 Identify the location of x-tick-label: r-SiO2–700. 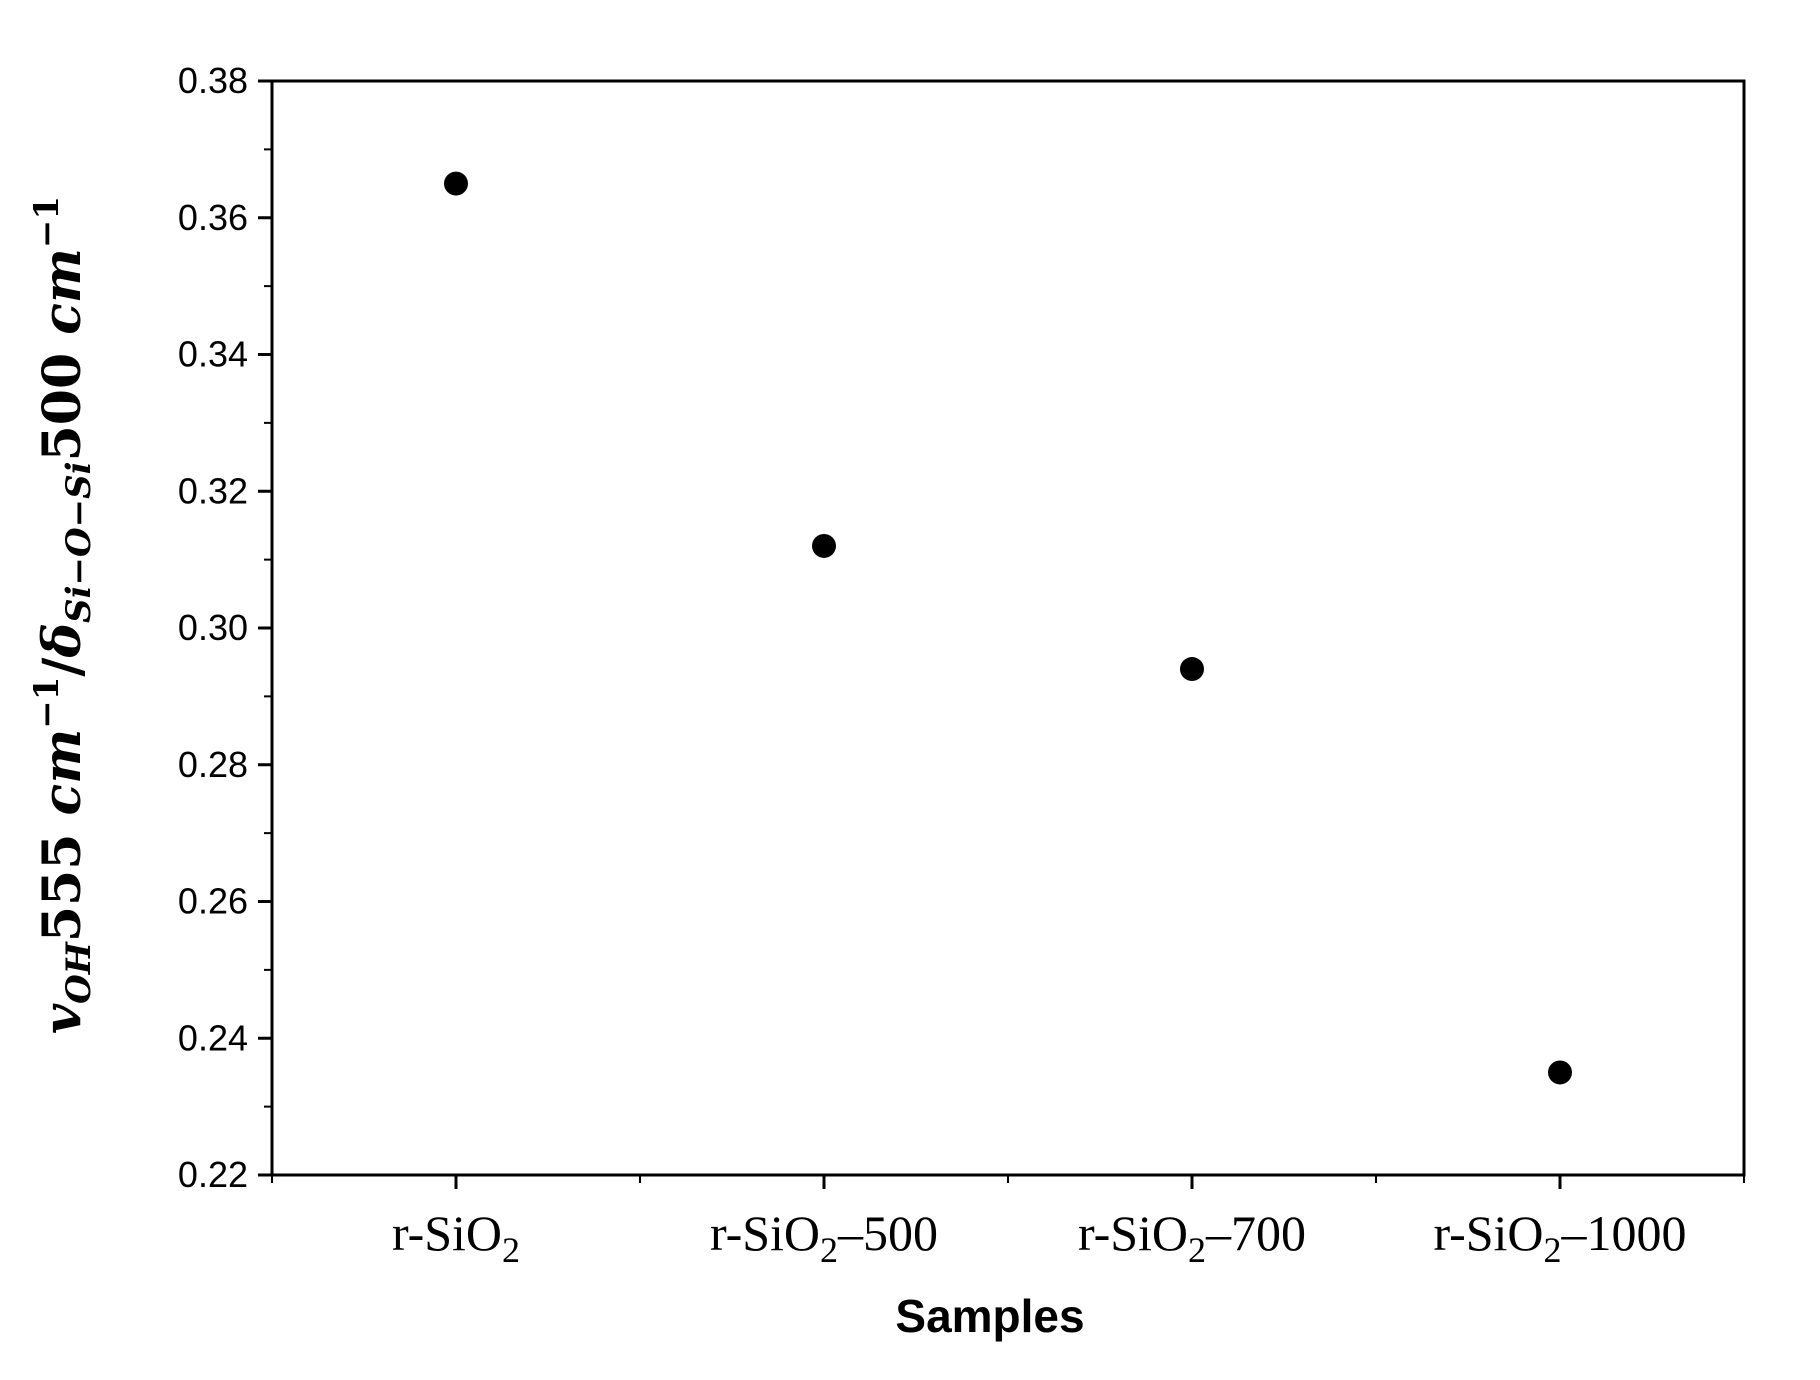
(1192, 1237).